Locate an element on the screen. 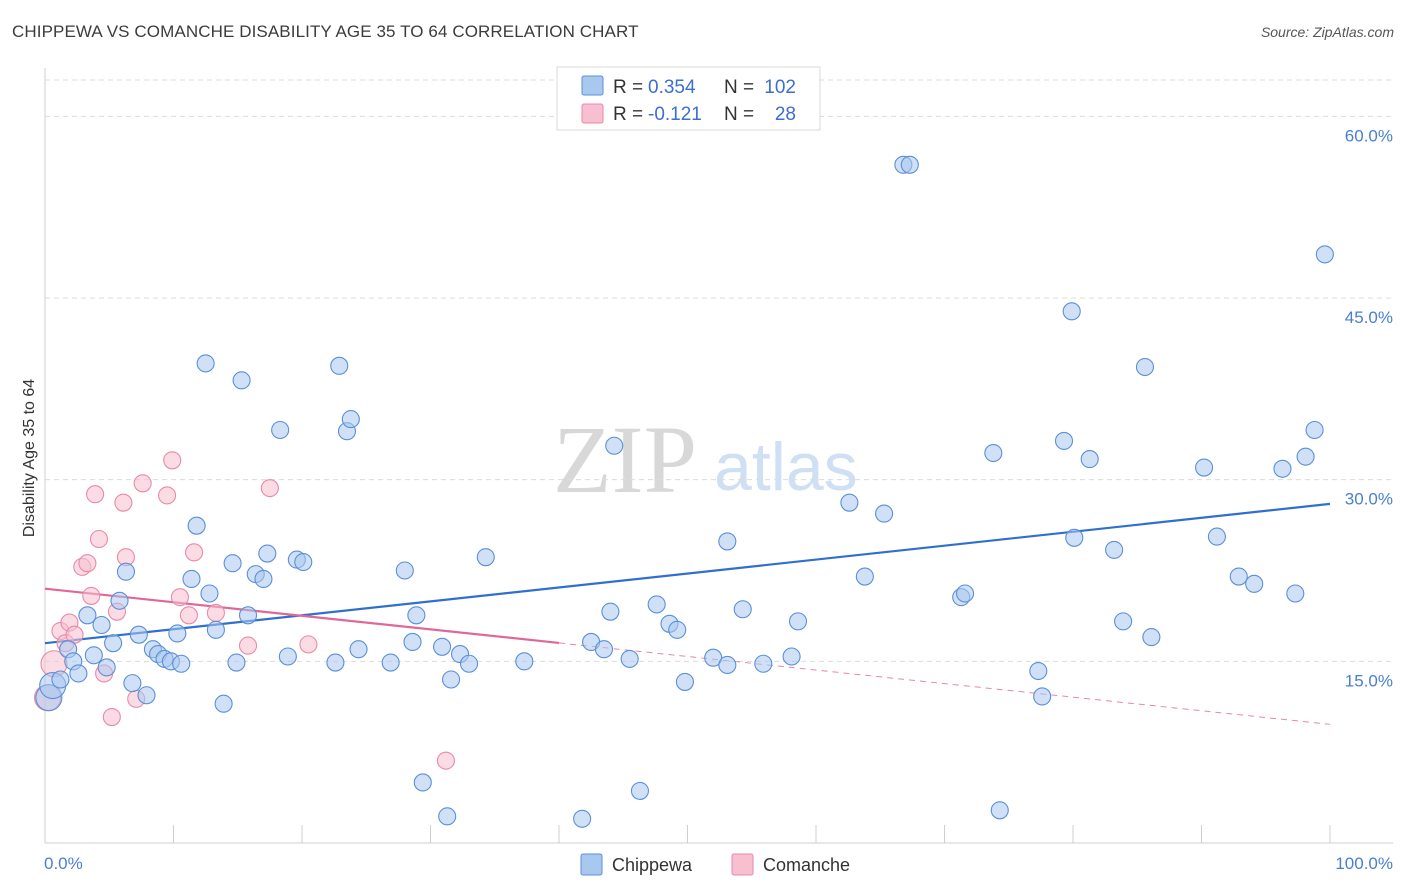  bottom-legend-swatch-chippewa is located at coordinates (591, 864).